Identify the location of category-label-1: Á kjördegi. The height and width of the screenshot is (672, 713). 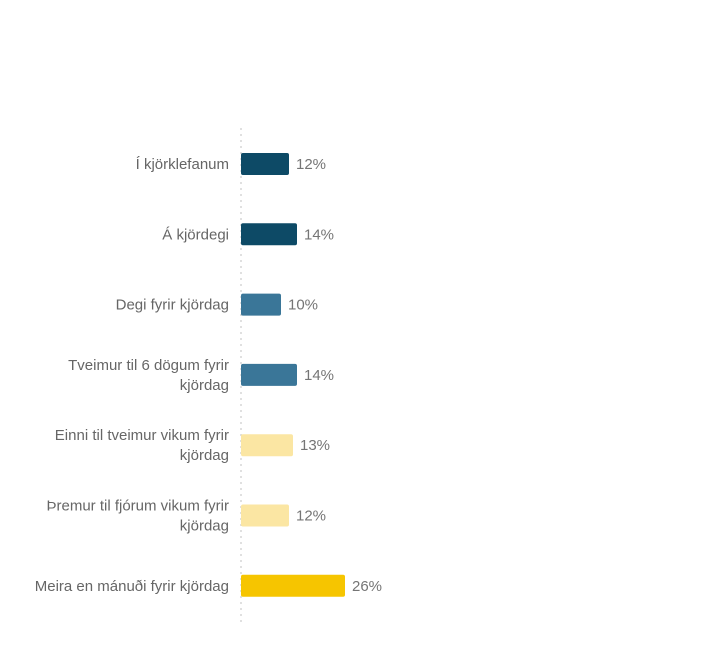
(195, 234).